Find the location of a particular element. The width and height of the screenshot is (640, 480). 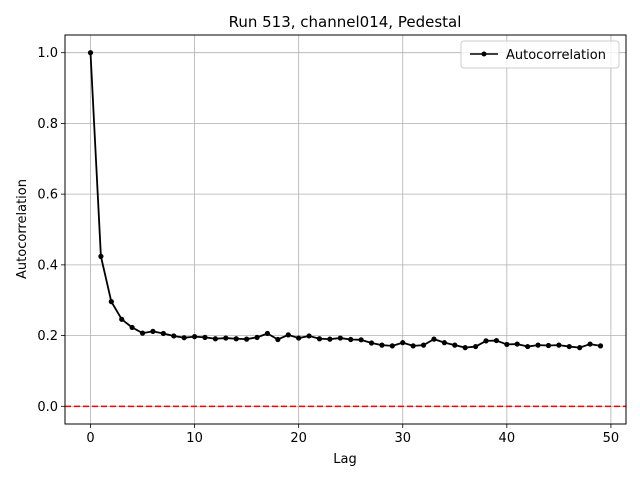

legend-label: Autocorrelation is located at coordinates (556, 55).